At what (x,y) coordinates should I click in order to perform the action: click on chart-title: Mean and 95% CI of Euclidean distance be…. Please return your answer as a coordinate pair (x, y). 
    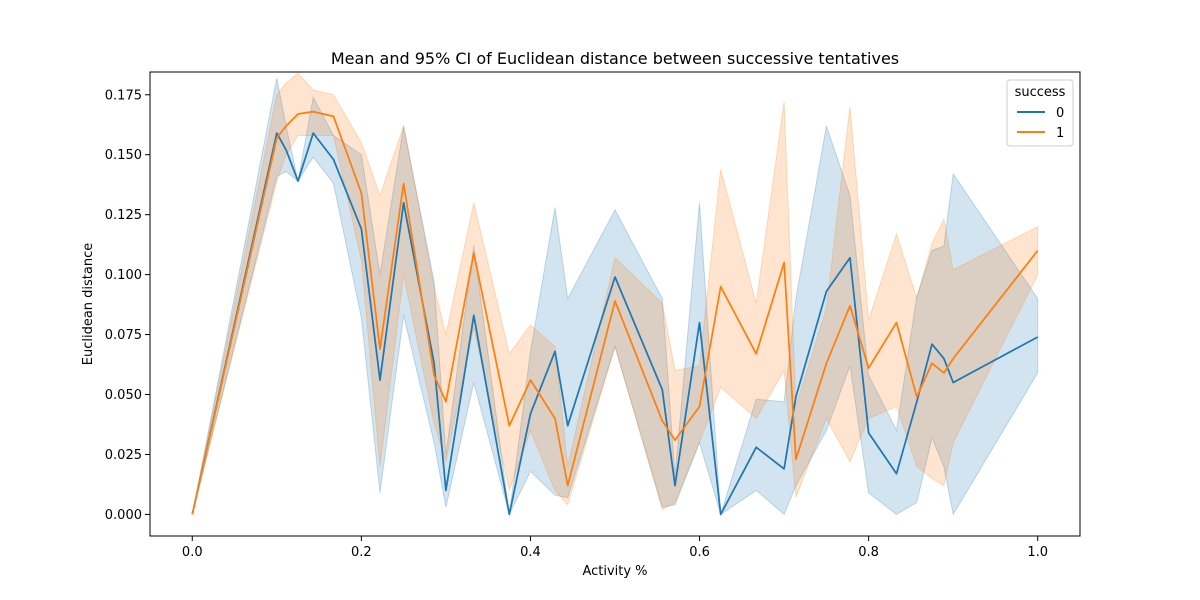
    Looking at the image, I should click on (615, 58).